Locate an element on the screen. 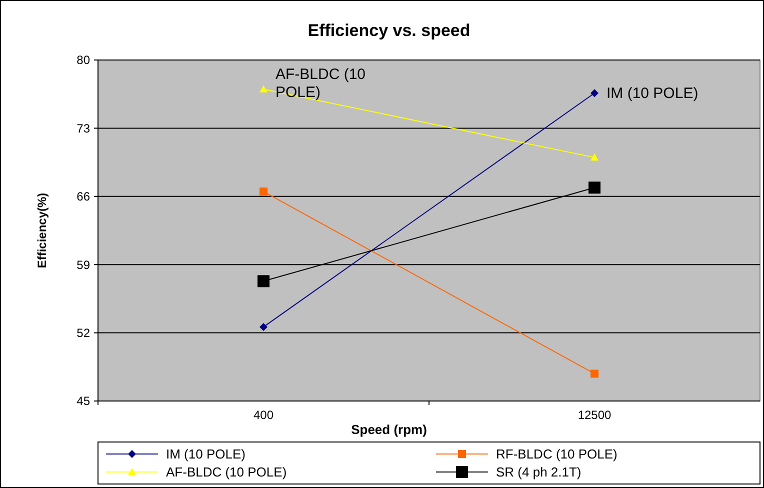 Image resolution: width=764 pixels, height=488 pixels. y-tick-label: 73 is located at coordinates (83, 128).